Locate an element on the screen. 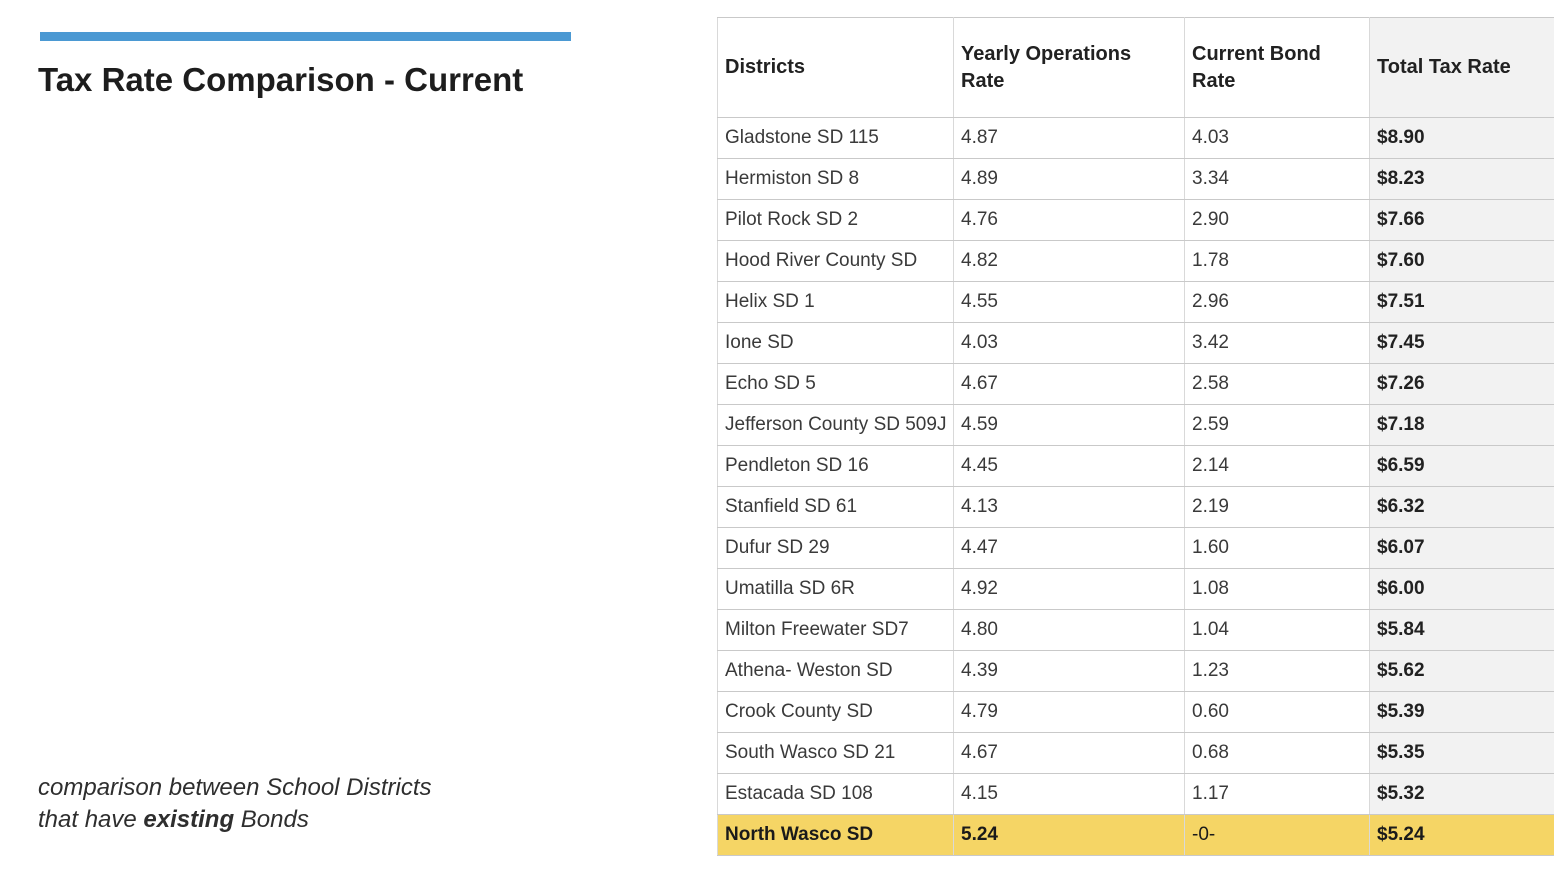 Image resolution: width=1554 pixels, height=878 pixels. cell-total: $6.32 is located at coordinates (1461, 507).